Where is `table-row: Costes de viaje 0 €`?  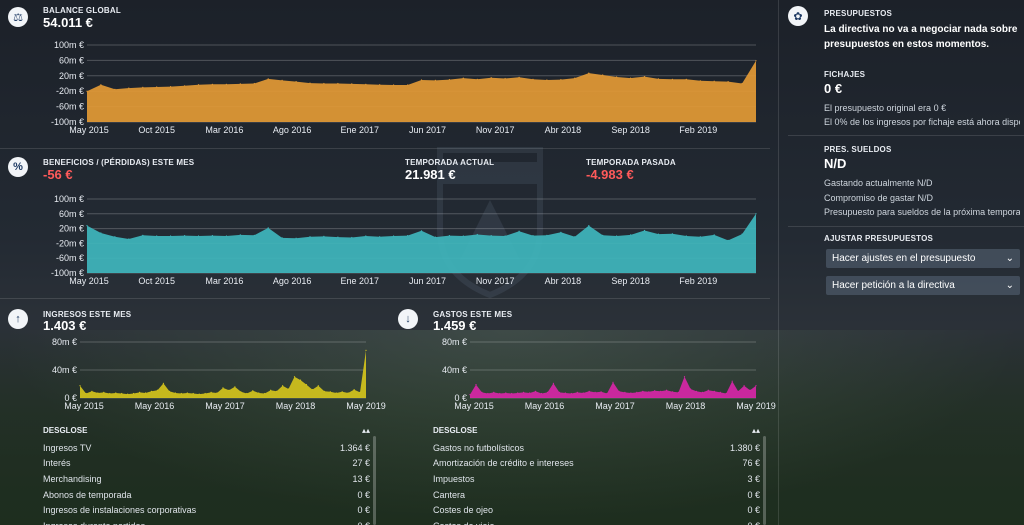 table-row: Costes de viaje 0 € is located at coordinates (596, 521).